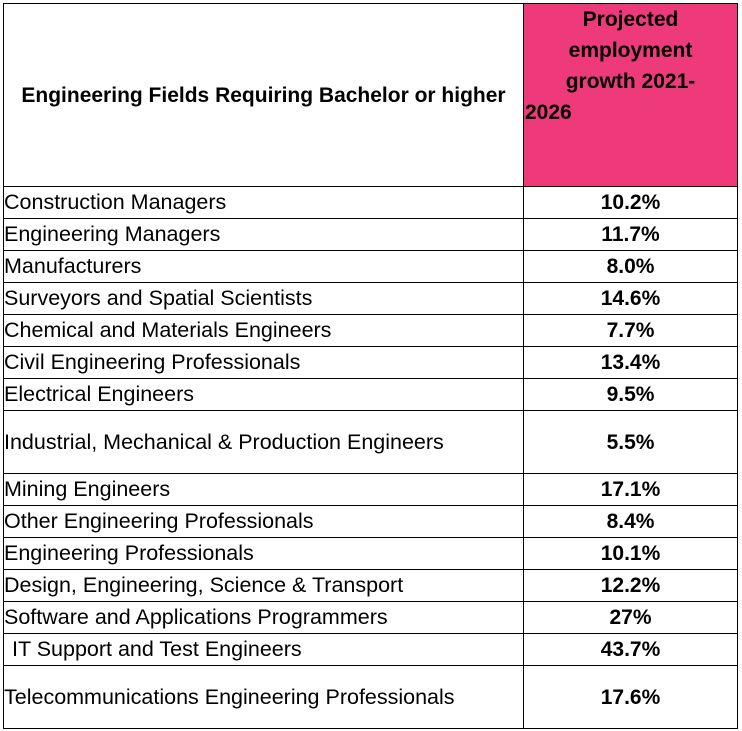  Describe the element at coordinates (263, 394) in the screenshot. I see `field-cell: Electrical Engineers` at that location.